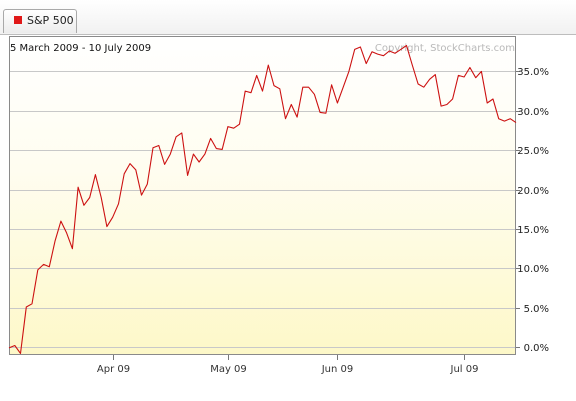  What do you see at coordinates (288, 17) in the screenshot?
I see `legend-tab-bar: S&P 500` at bounding box center [288, 17].